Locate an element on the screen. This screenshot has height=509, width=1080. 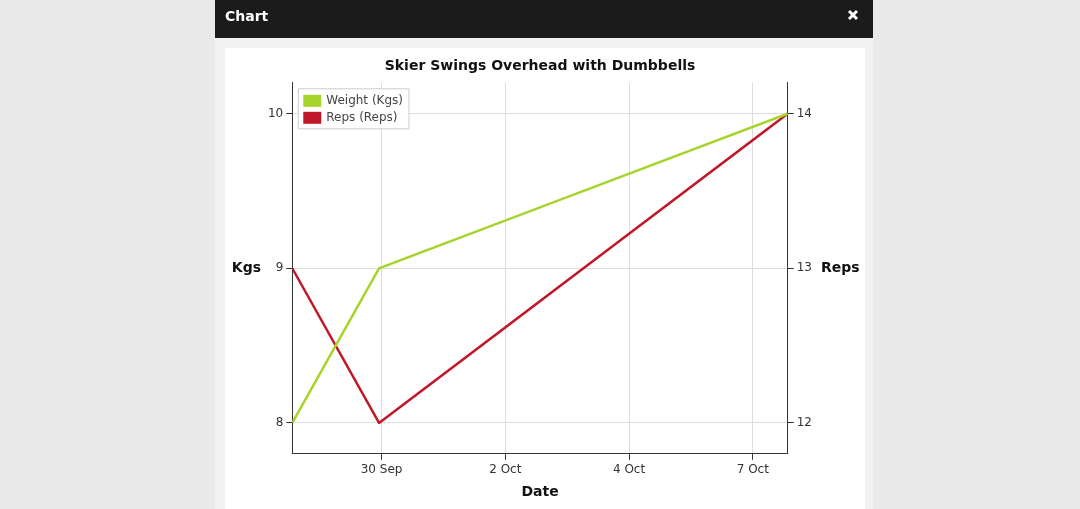
x-tick-label: 4 Oct is located at coordinates (629, 469).